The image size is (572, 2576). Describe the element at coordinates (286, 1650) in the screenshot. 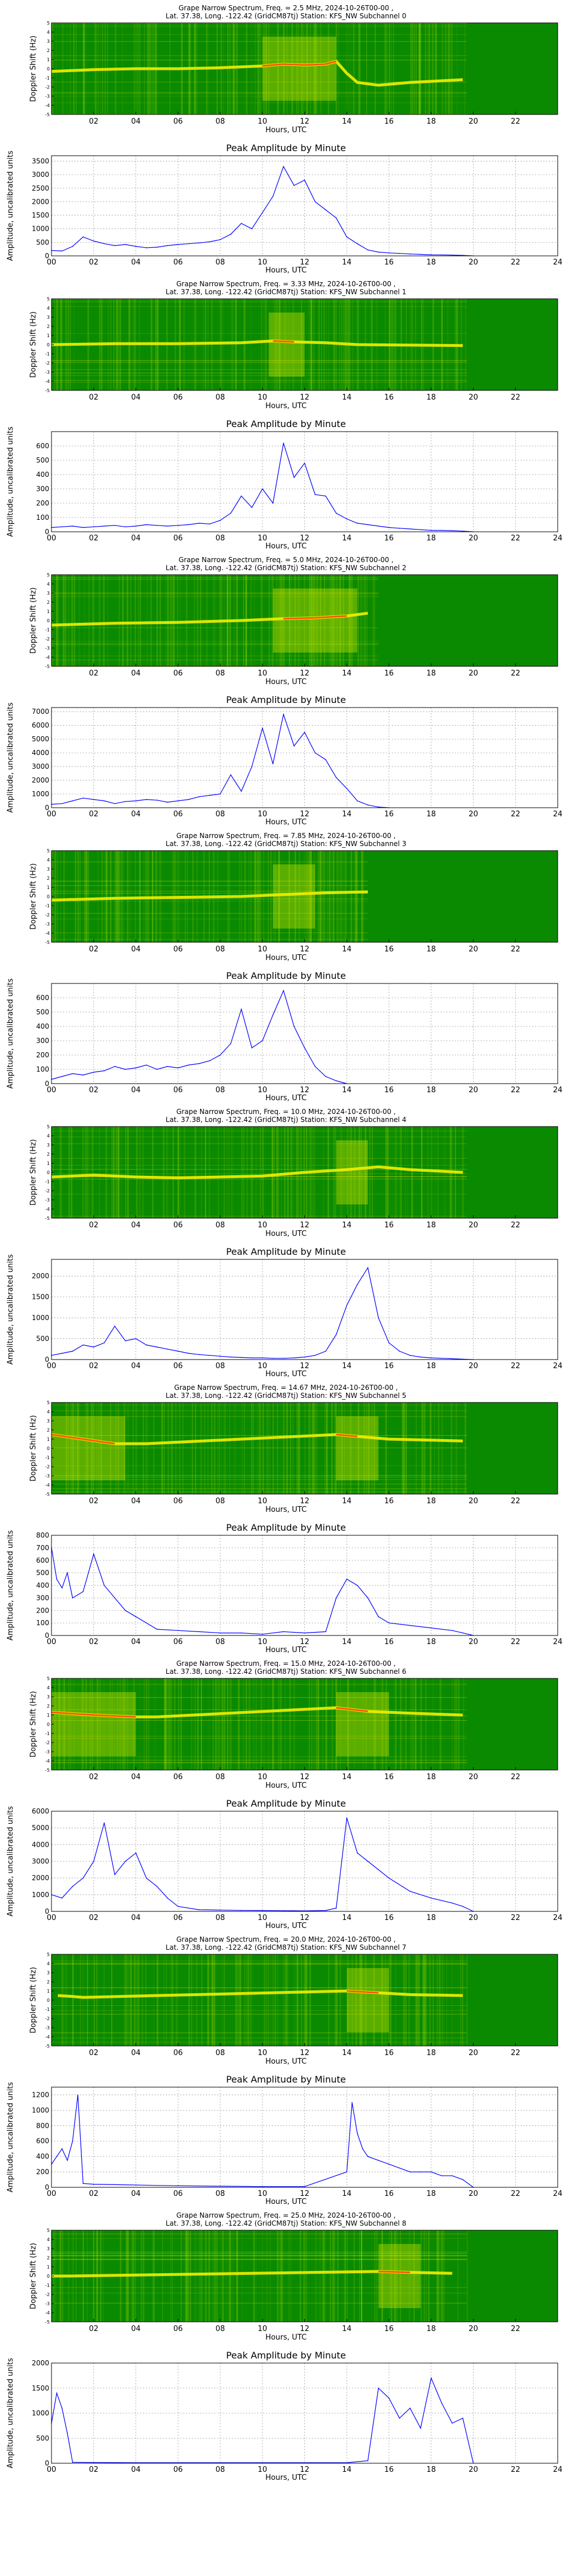

I see `x-axis-label: Hours, UTC` at that location.